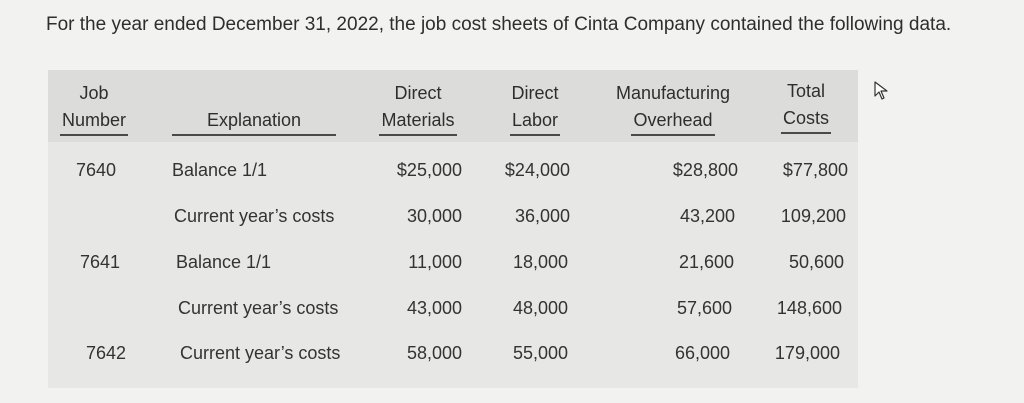  Describe the element at coordinates (806, 106) in the screenshot. I see `header-total-costs: Total Costs` at that location.